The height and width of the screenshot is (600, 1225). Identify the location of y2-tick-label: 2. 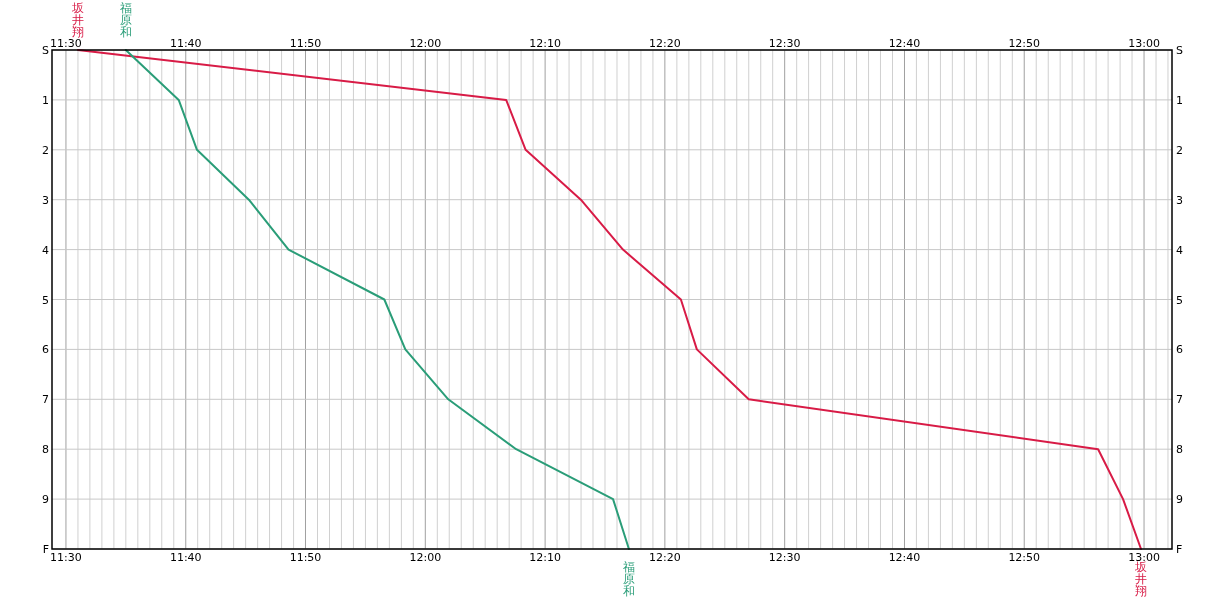
(1179, 150).